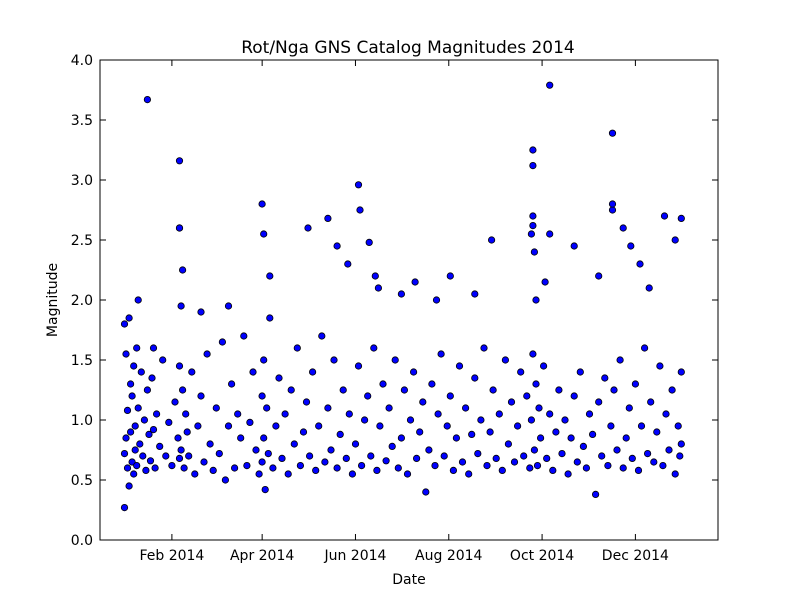  Describe the element at coordinates (82, 481) in the screenshot. I see `y-tick-label: 0.5` at that location.